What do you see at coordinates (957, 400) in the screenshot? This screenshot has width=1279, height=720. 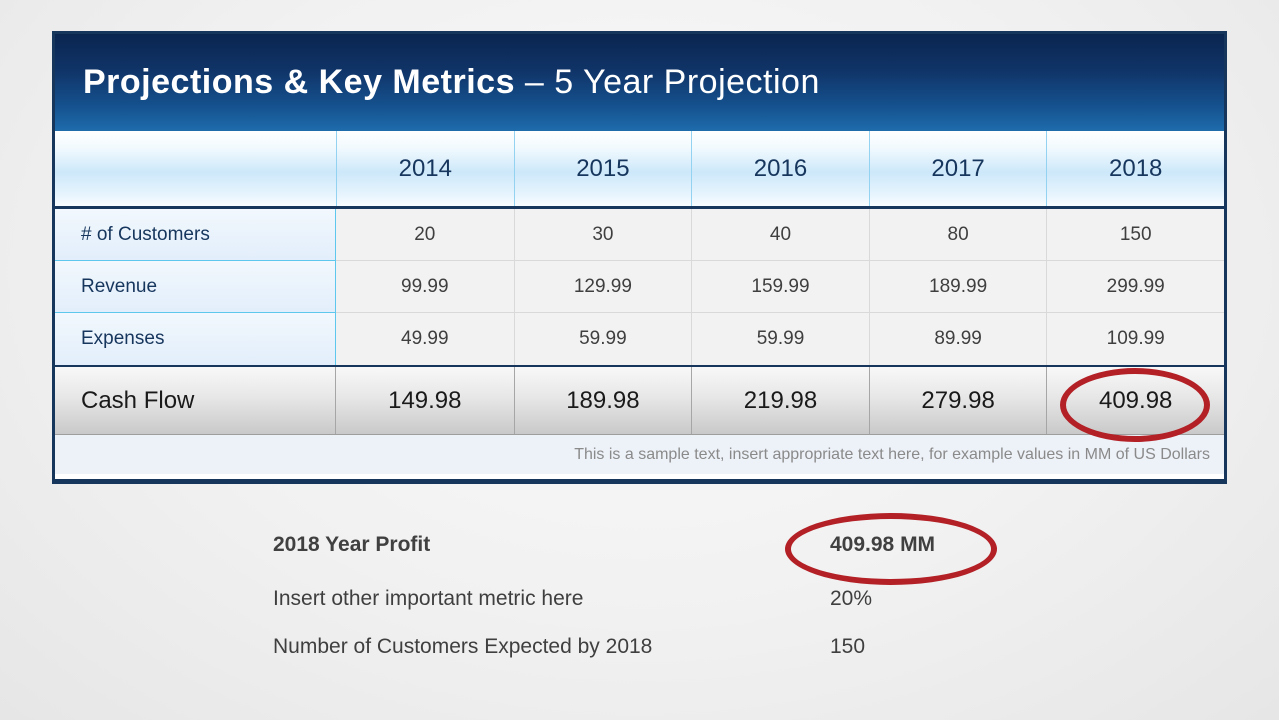 I see `cashflow-2017: 279.98` at bounding box center [957, 400].